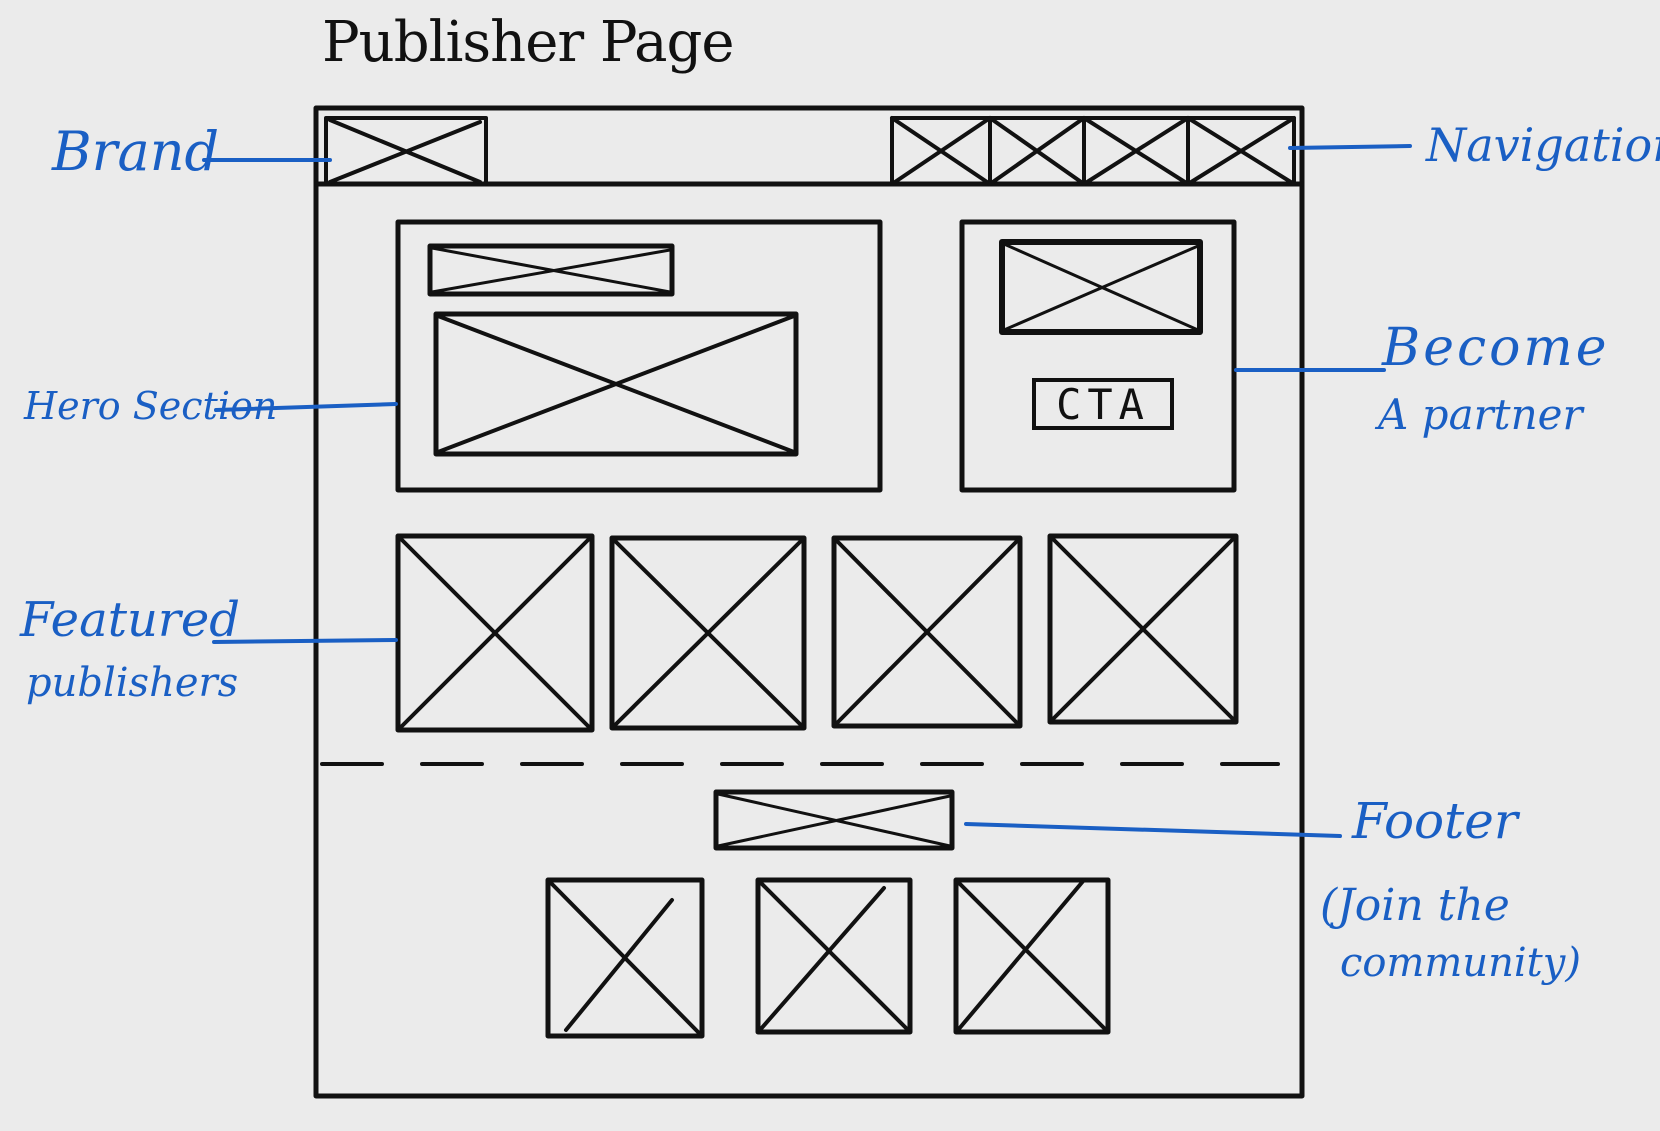  What do you see at coordinates (817, 633) in the screenshot?
I see `featured-publishers-row` at bounding box center [817, 633].